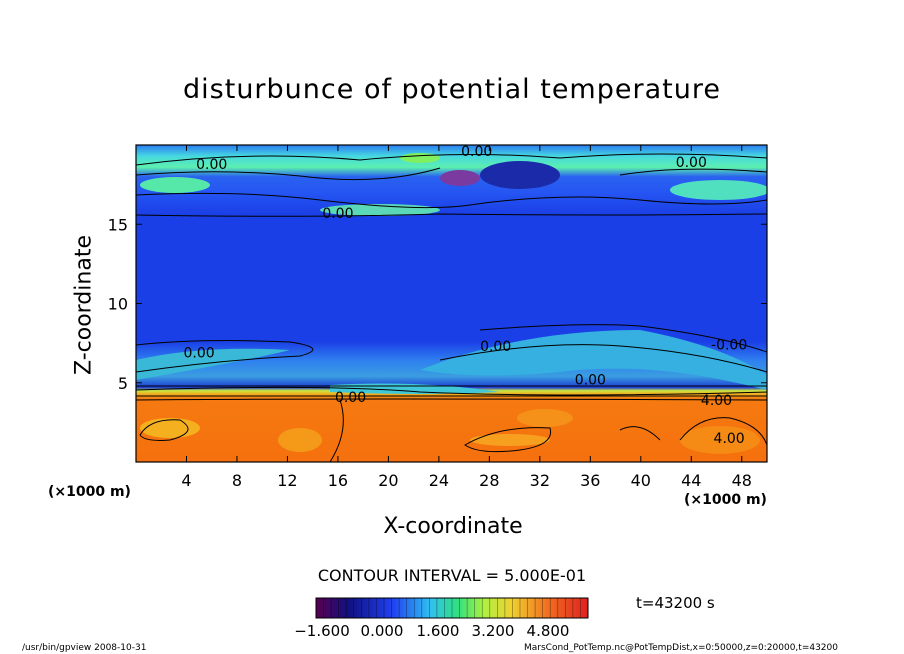 The width and height of the screenshot is (904, 654). I want to click on colorbar-label: 1.600, so click(438, 631).